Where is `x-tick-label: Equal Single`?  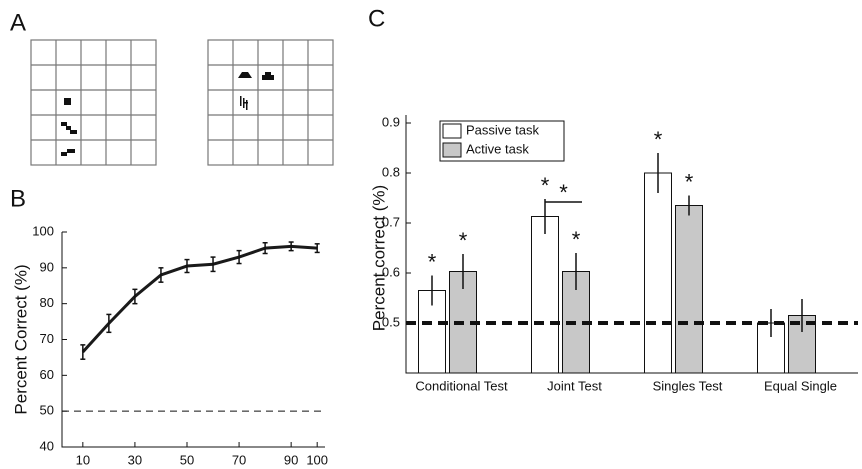
x-tick-label: Equal Single is located at coordinates (800, 385).